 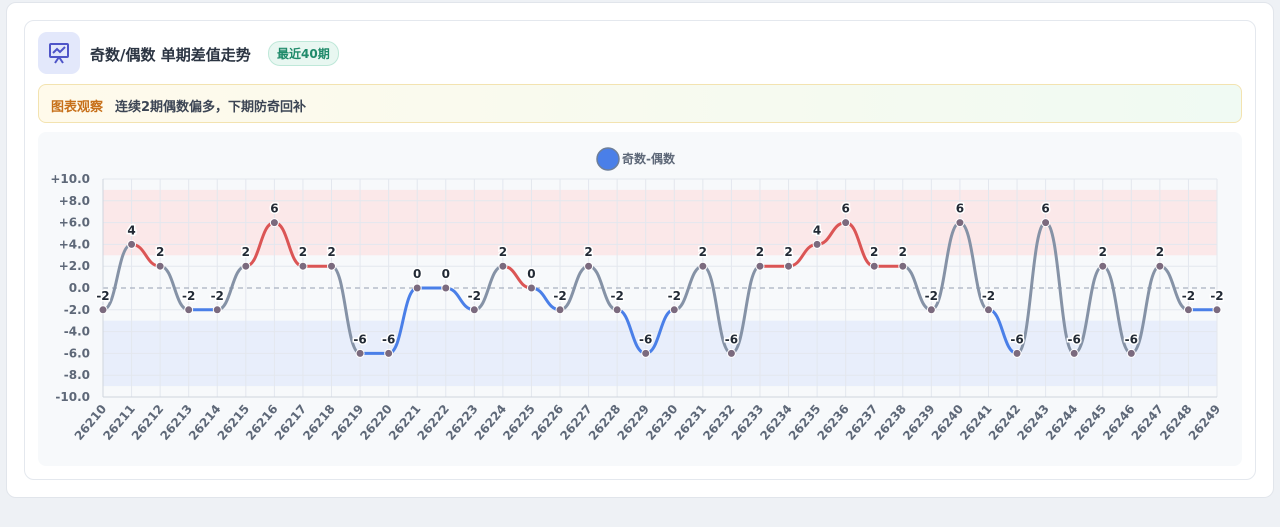 What do you see at coordinates (77, 332) in the screenshot?
I see `y-tick-label: -4.0` at bounding box center [77, 332].